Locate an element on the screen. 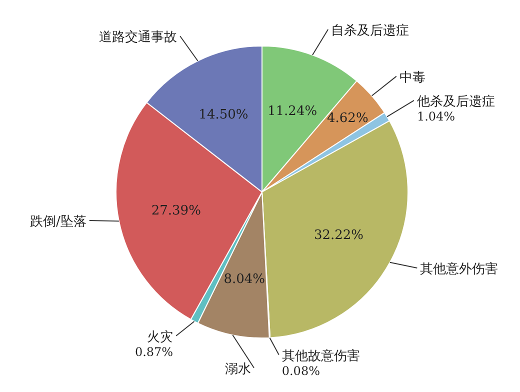 This screenshot has width=520, height=392. slice-label: 他杀及后遗症 is located at coordinates (455, 102).